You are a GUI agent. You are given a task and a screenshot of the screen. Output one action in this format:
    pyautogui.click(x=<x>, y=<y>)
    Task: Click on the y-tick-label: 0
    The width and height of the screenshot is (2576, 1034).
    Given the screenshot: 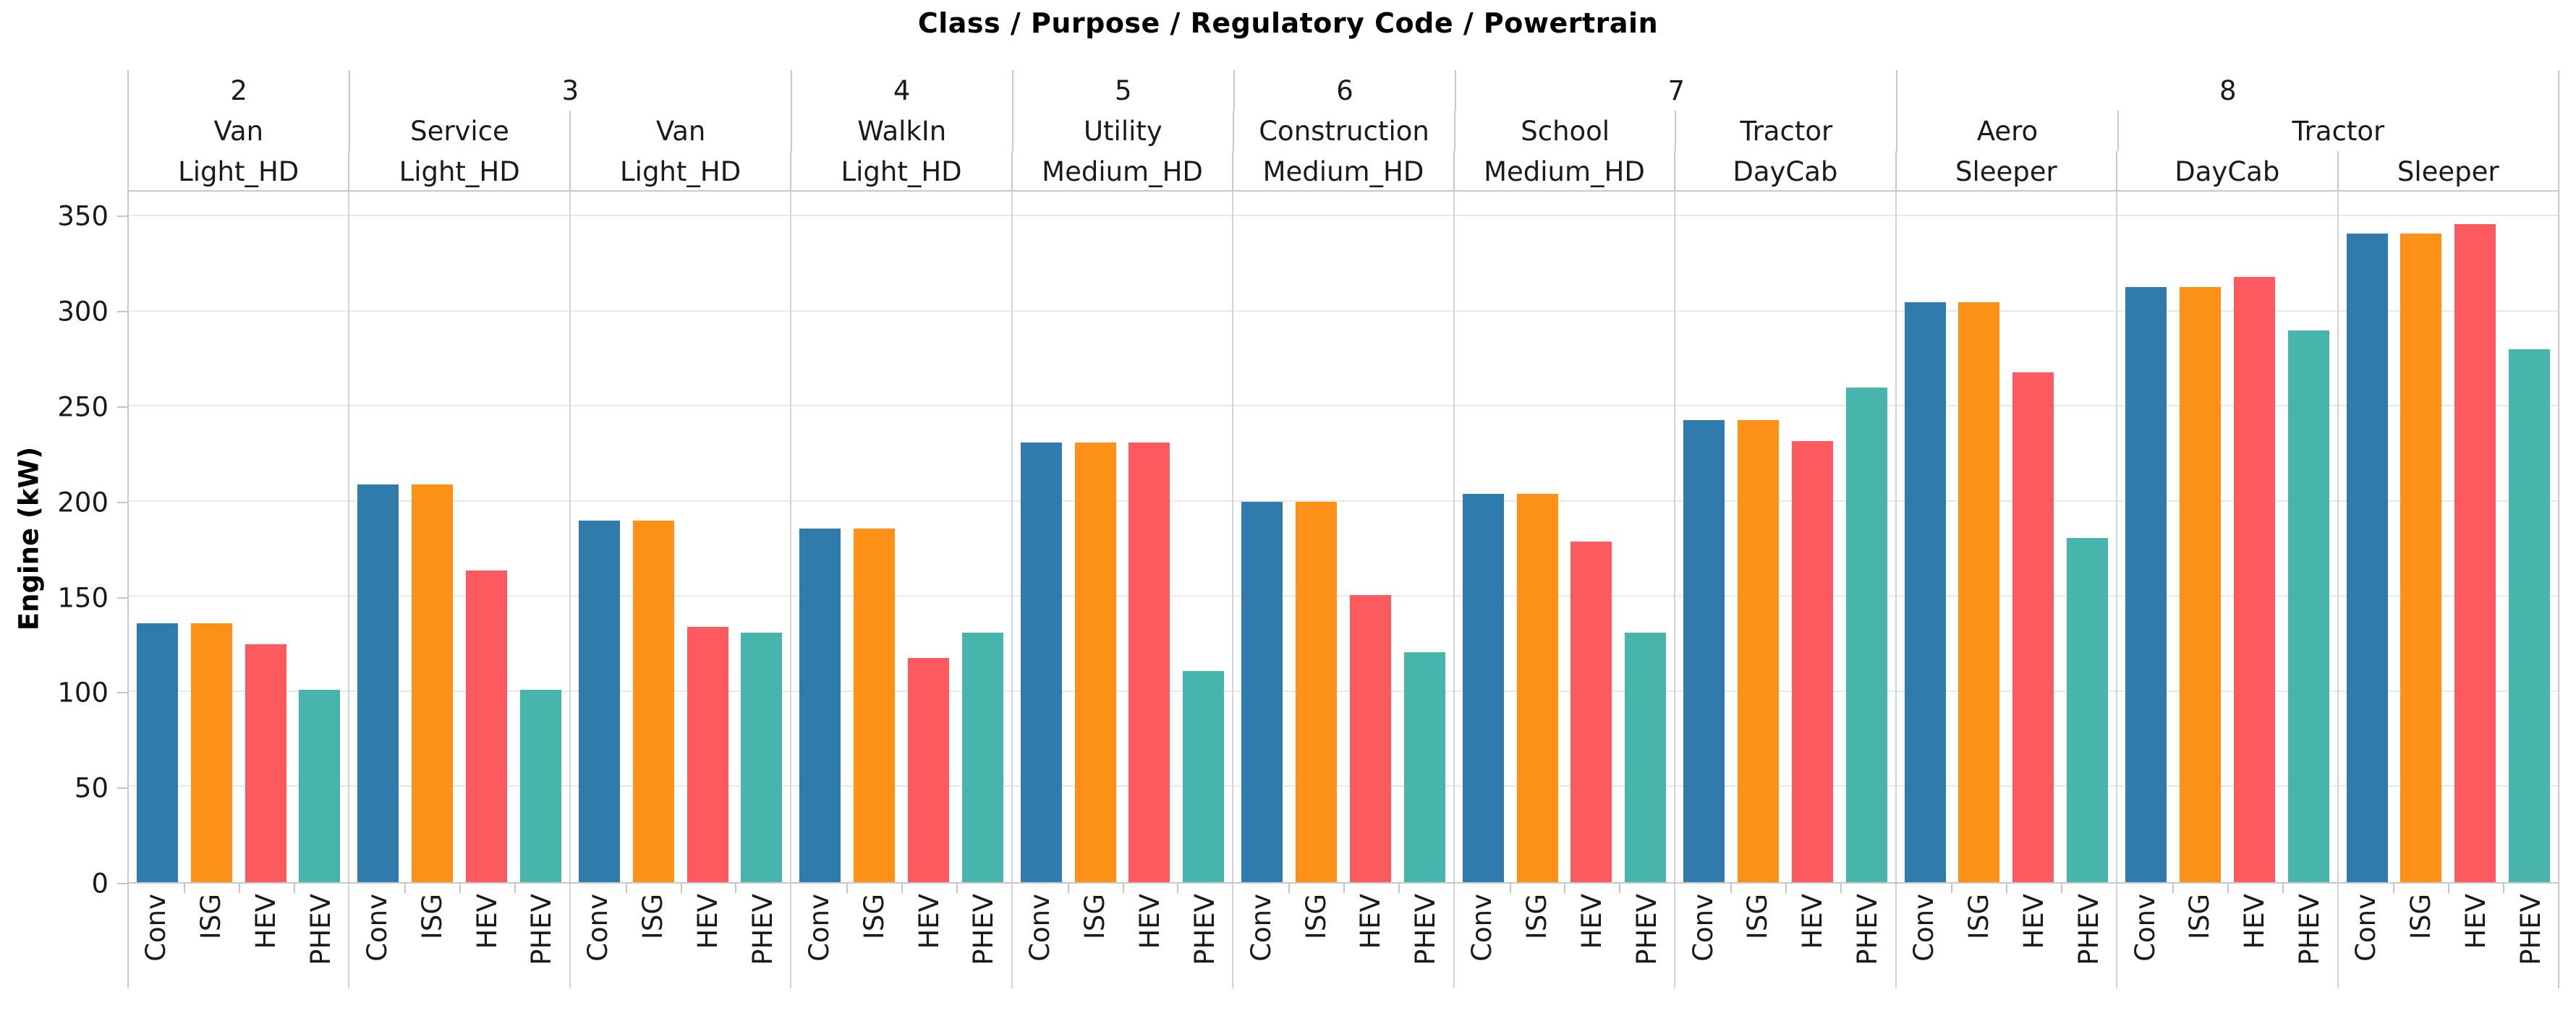 What is the action you would take?
    pyautogui.click(x=100, y=884)
    